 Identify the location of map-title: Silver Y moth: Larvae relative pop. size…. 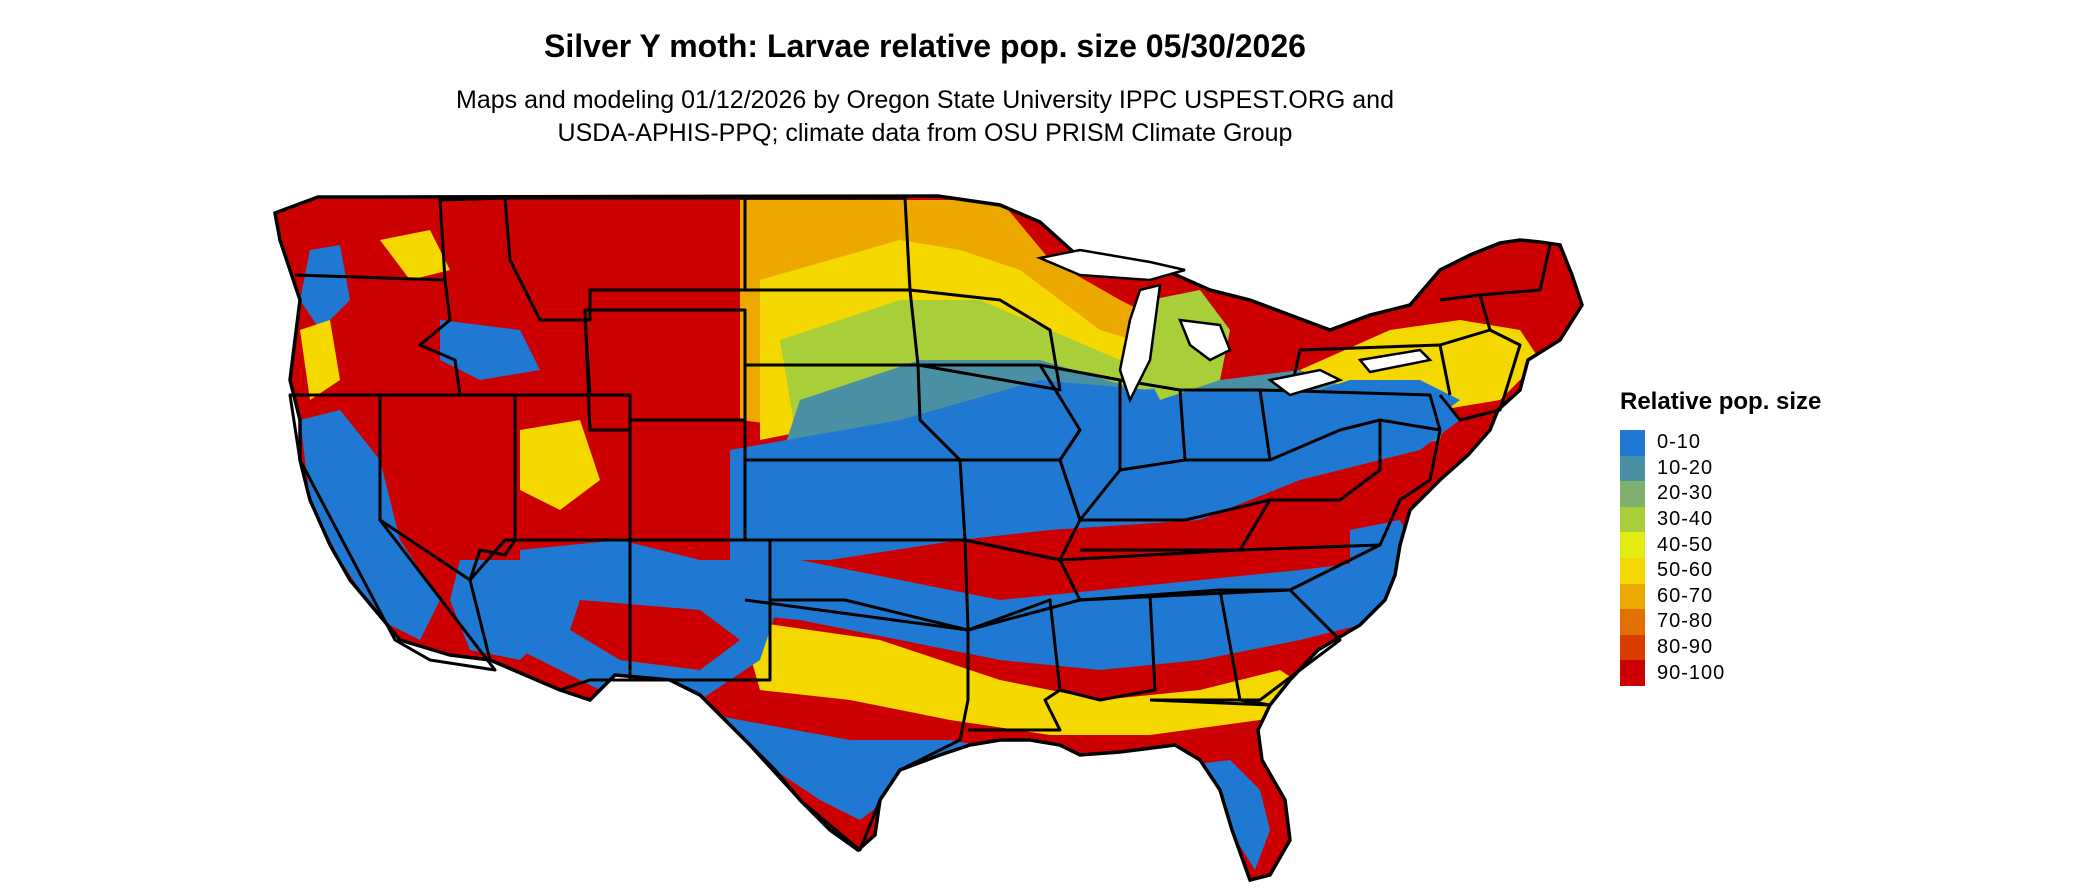
(925, 46).